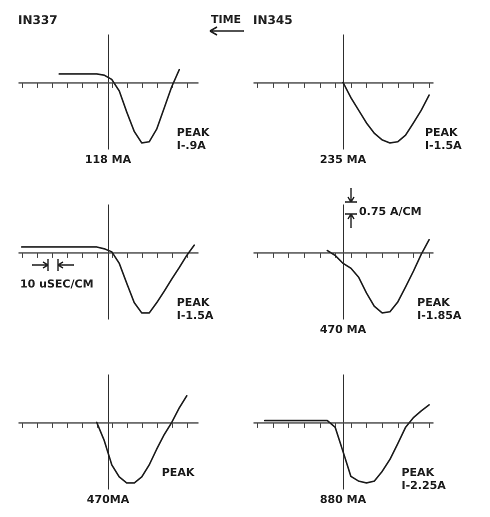  Describe the element at coordinates (108, 499) in the screenshot. I see `text: 470MA` at that location.